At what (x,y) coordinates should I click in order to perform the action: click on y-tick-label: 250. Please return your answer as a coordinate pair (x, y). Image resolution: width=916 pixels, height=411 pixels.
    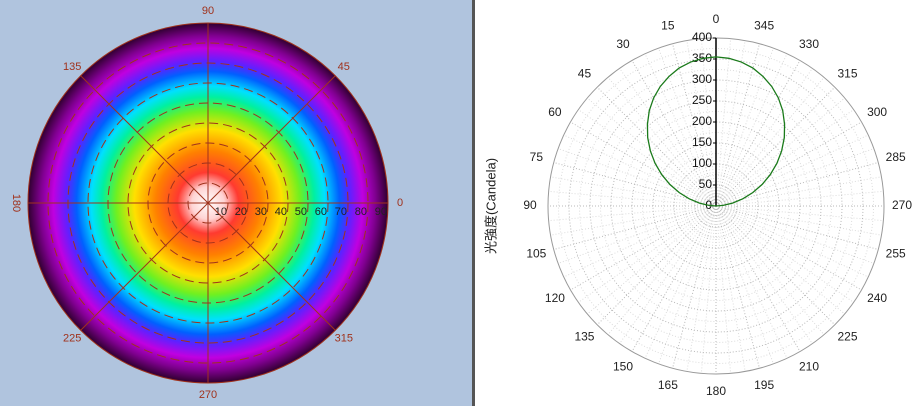
    Looking at the image, I should click on (702, 100).